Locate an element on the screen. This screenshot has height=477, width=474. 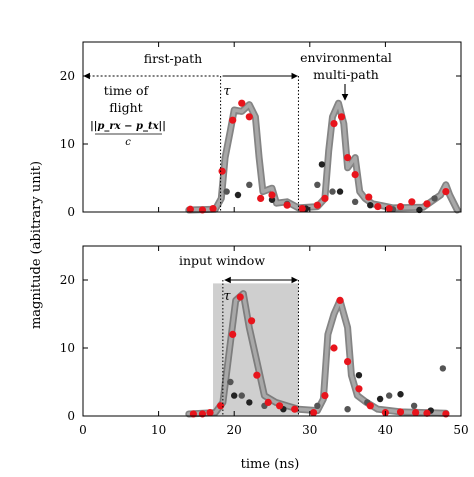
tof-line2: flight is located at coordinates (125, 107).